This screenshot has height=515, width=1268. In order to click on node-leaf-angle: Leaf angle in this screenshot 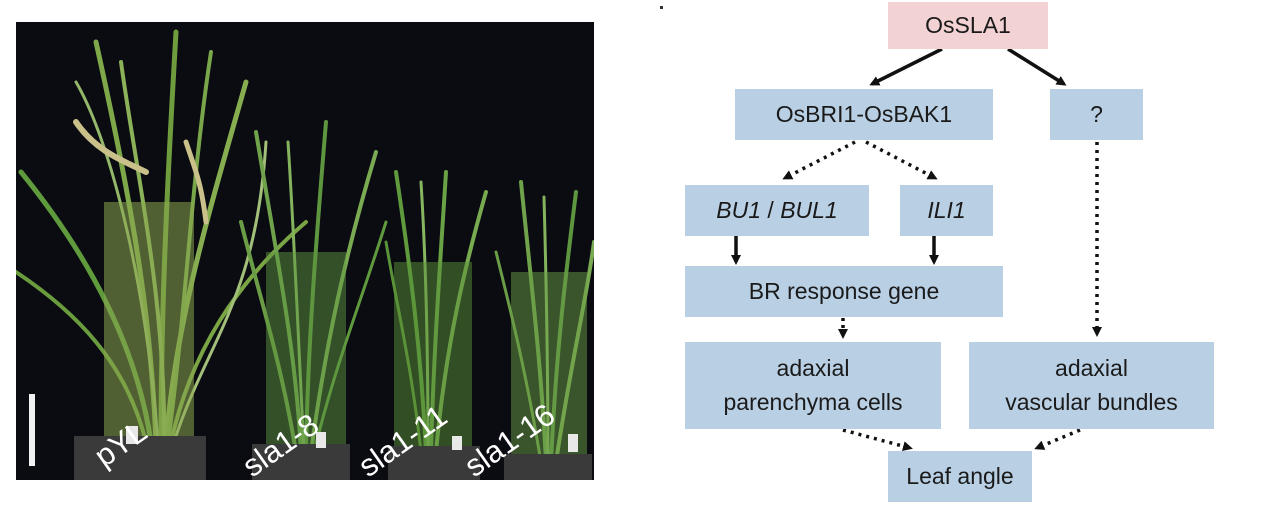, I will do `click(960, 476)`.